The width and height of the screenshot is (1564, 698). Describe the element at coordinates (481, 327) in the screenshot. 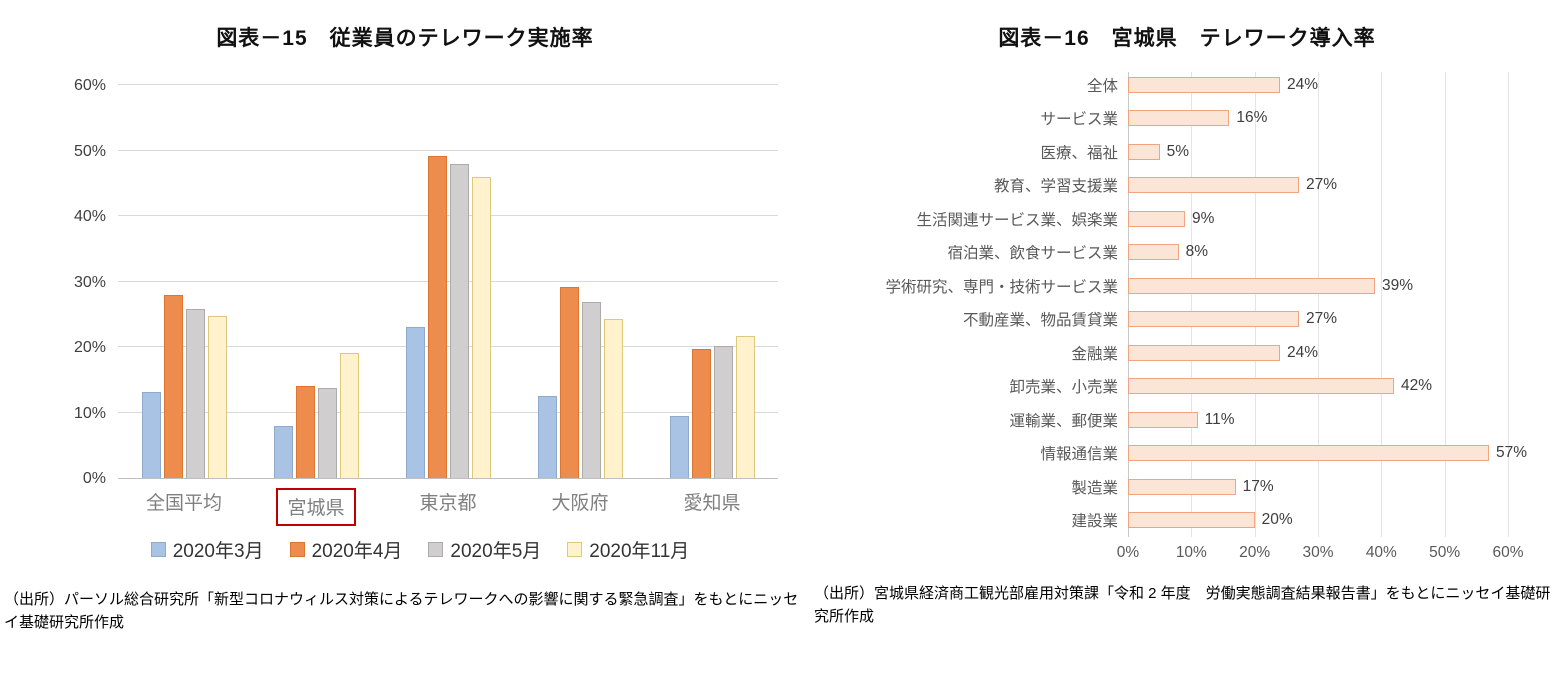

I see `bar-2020年11月-東京都` at that location.